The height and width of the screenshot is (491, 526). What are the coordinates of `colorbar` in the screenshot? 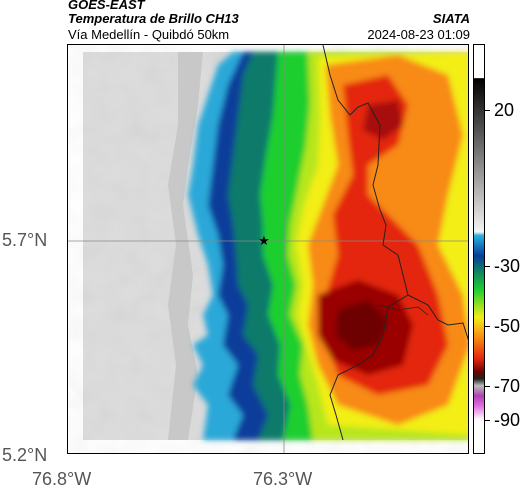 It's located at (479, 249).